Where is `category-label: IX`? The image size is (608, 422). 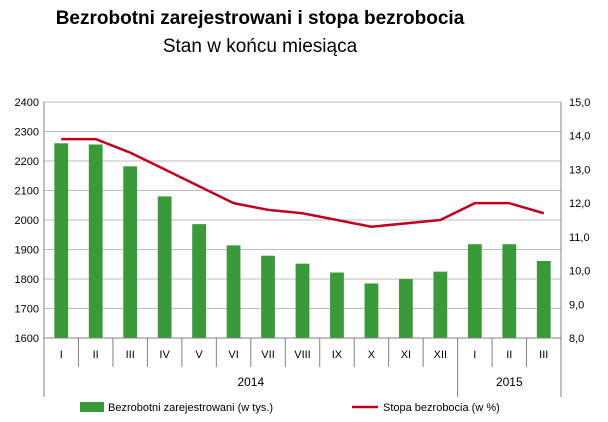
category-label: IX is located at coordinates (337, 355).